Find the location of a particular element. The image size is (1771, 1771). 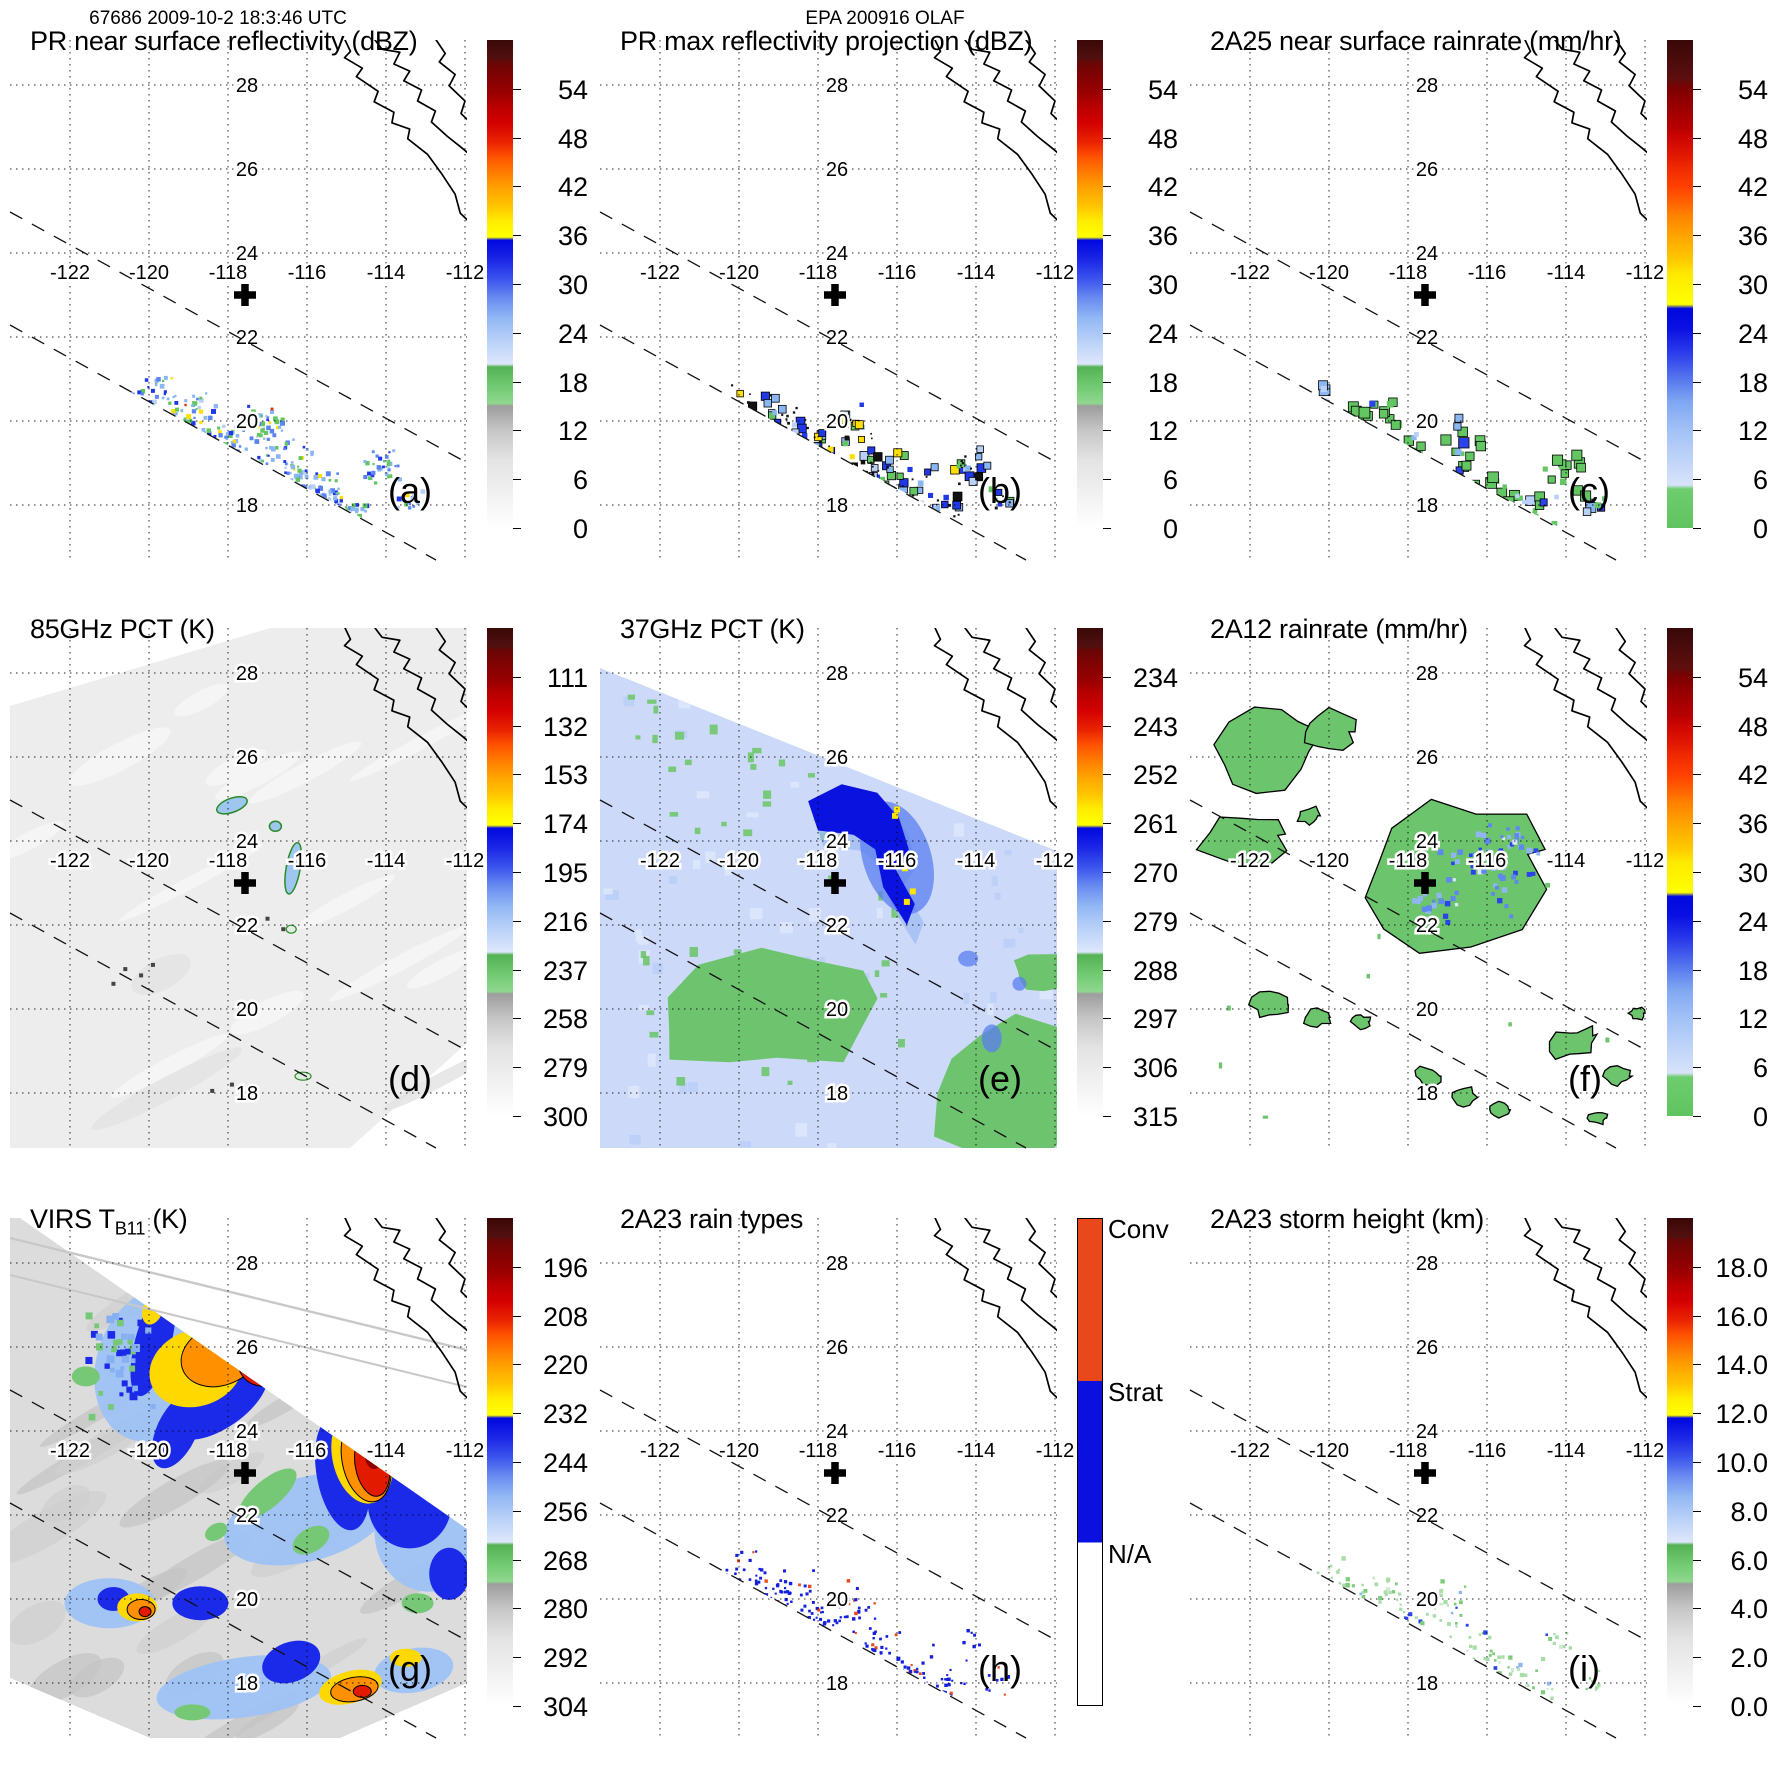

panel-title: 2A25 near surface rainrate (mm/hr) is located at coordinates (1416, 41).